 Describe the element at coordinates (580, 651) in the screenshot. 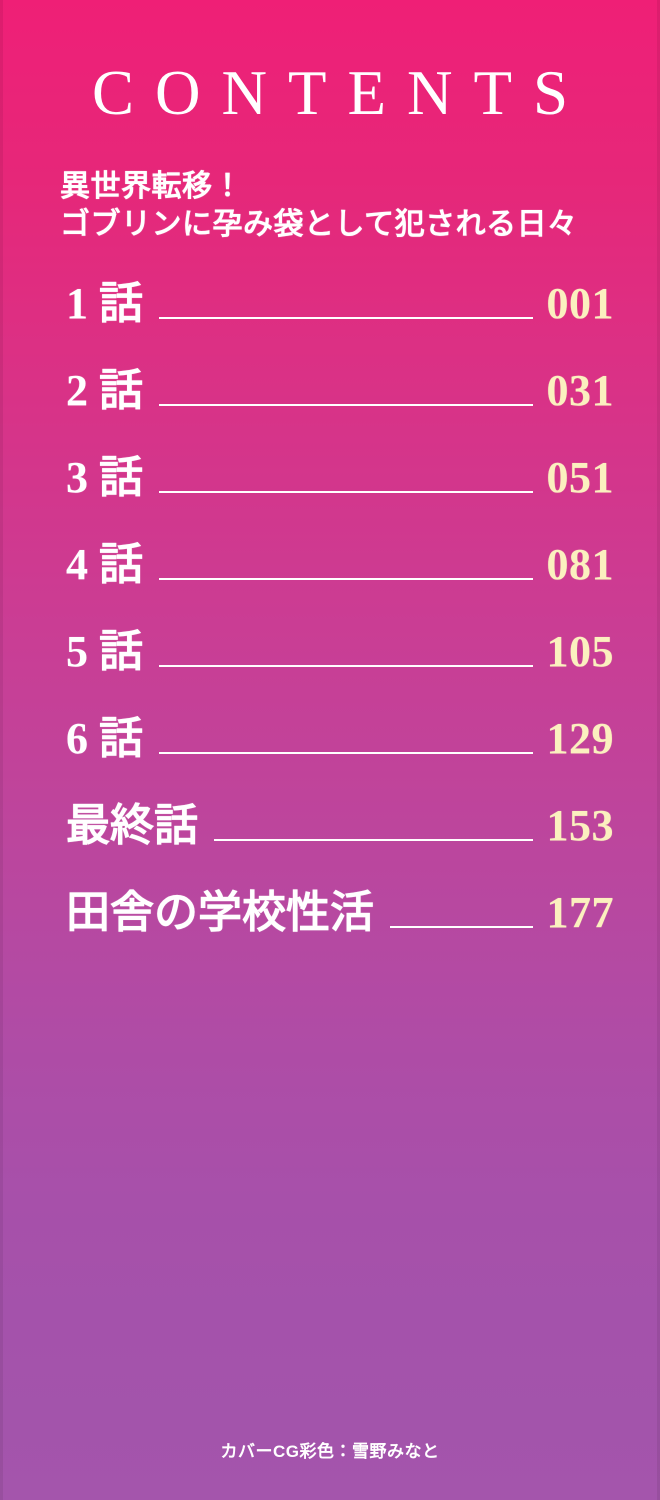

I see `toc-entry-page-number: 105` at that location.